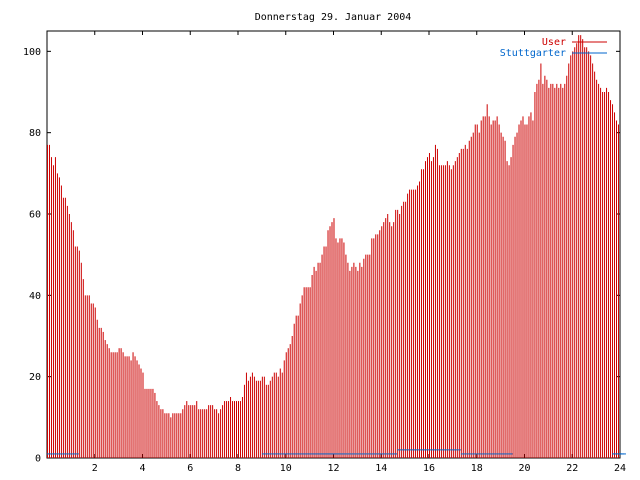 The height and width of the screenshot is (480, 640). Describe the element at coordinates (333, 468) in the screenshot. I see `x-tick-label: 12` at that location.